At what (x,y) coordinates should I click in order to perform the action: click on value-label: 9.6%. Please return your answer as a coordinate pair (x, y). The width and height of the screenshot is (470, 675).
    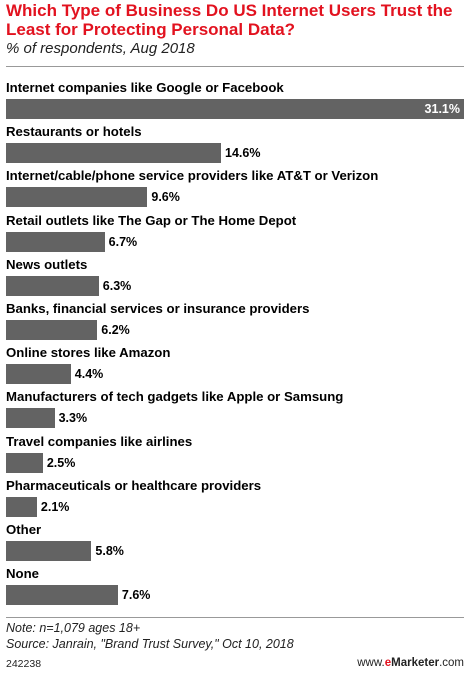
    Looking at the image, I should click on (165, 197).